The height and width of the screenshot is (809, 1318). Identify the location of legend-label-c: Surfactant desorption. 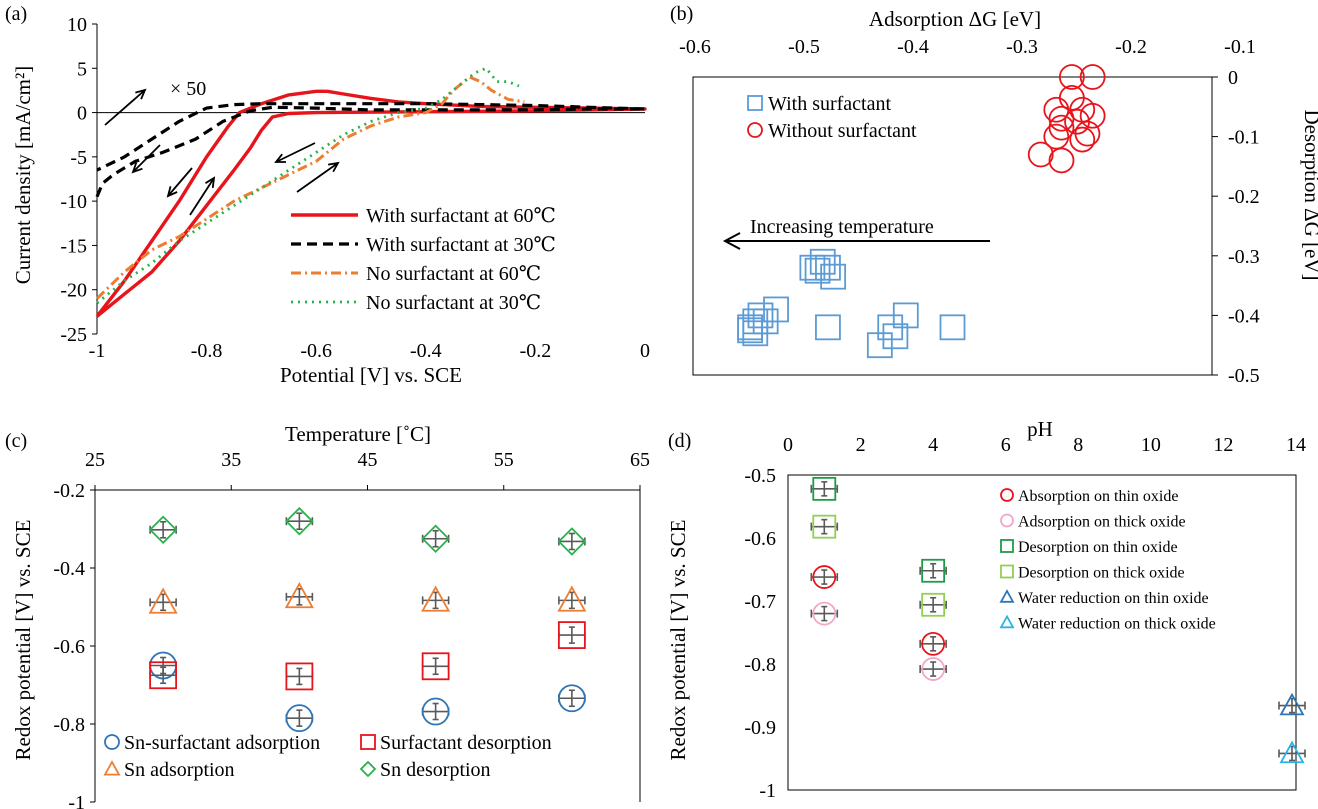
(466, 743).